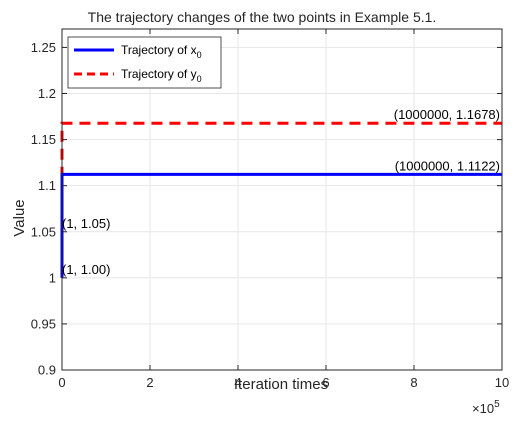 This screenshot has width=522, height=427. I want to click on y-tick-label: 0.95, so click(43, 323).